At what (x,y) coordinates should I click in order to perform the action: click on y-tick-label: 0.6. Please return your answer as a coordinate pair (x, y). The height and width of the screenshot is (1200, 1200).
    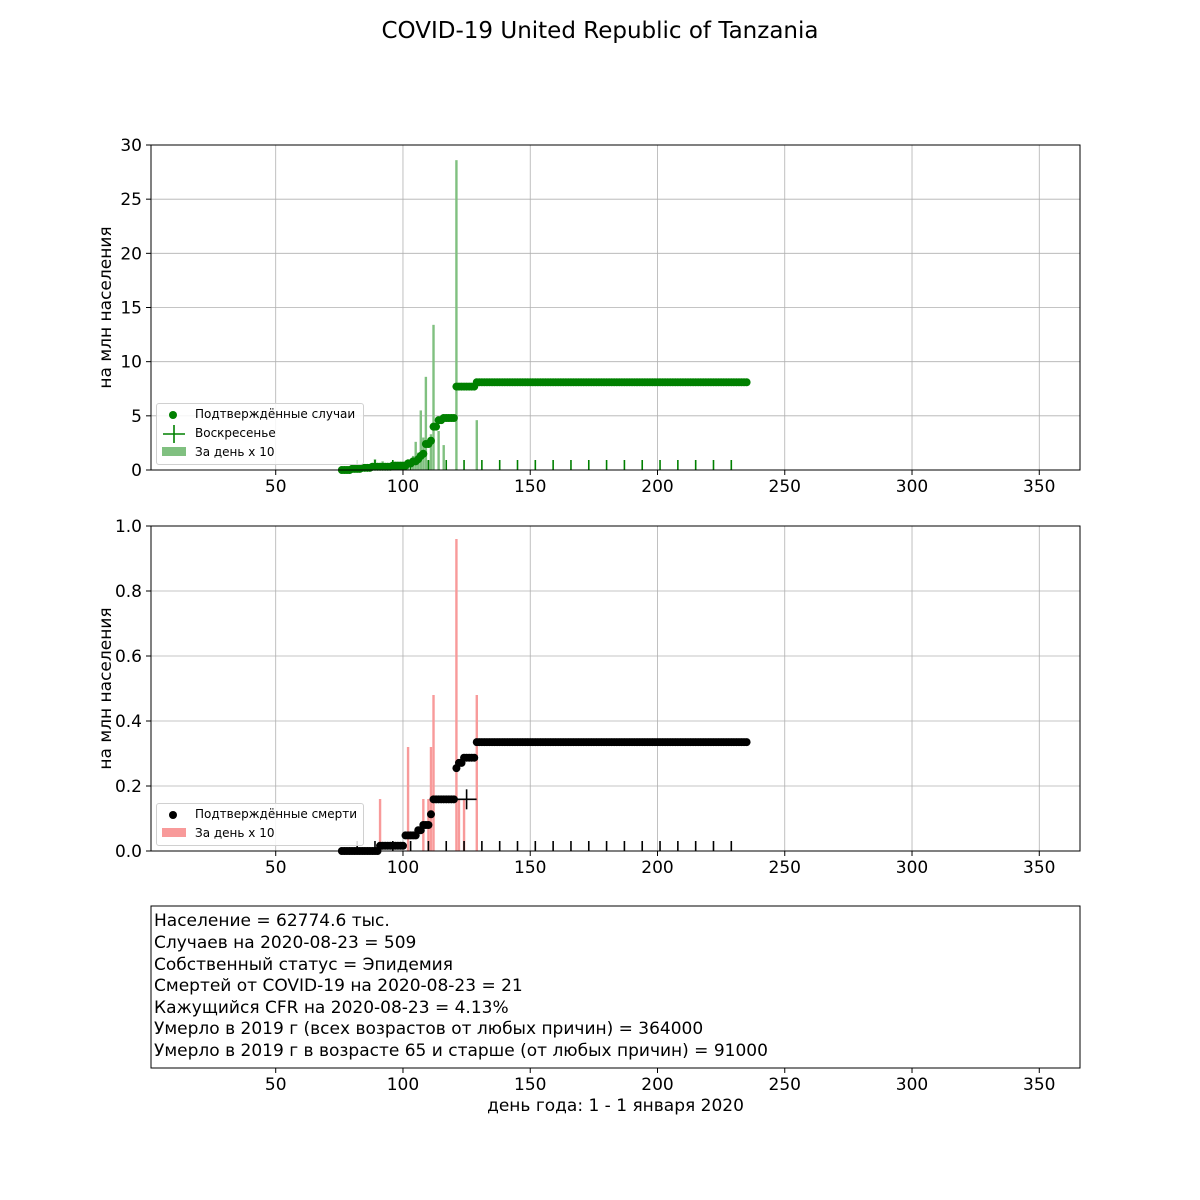
    Looking at the image, I should click on (128, 657).